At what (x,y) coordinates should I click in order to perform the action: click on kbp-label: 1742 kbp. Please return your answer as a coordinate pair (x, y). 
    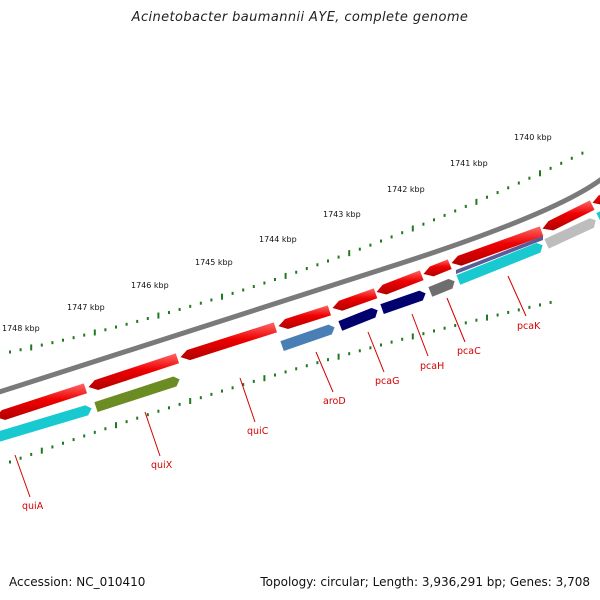
    Looking at the image, I should click on (406, 189).